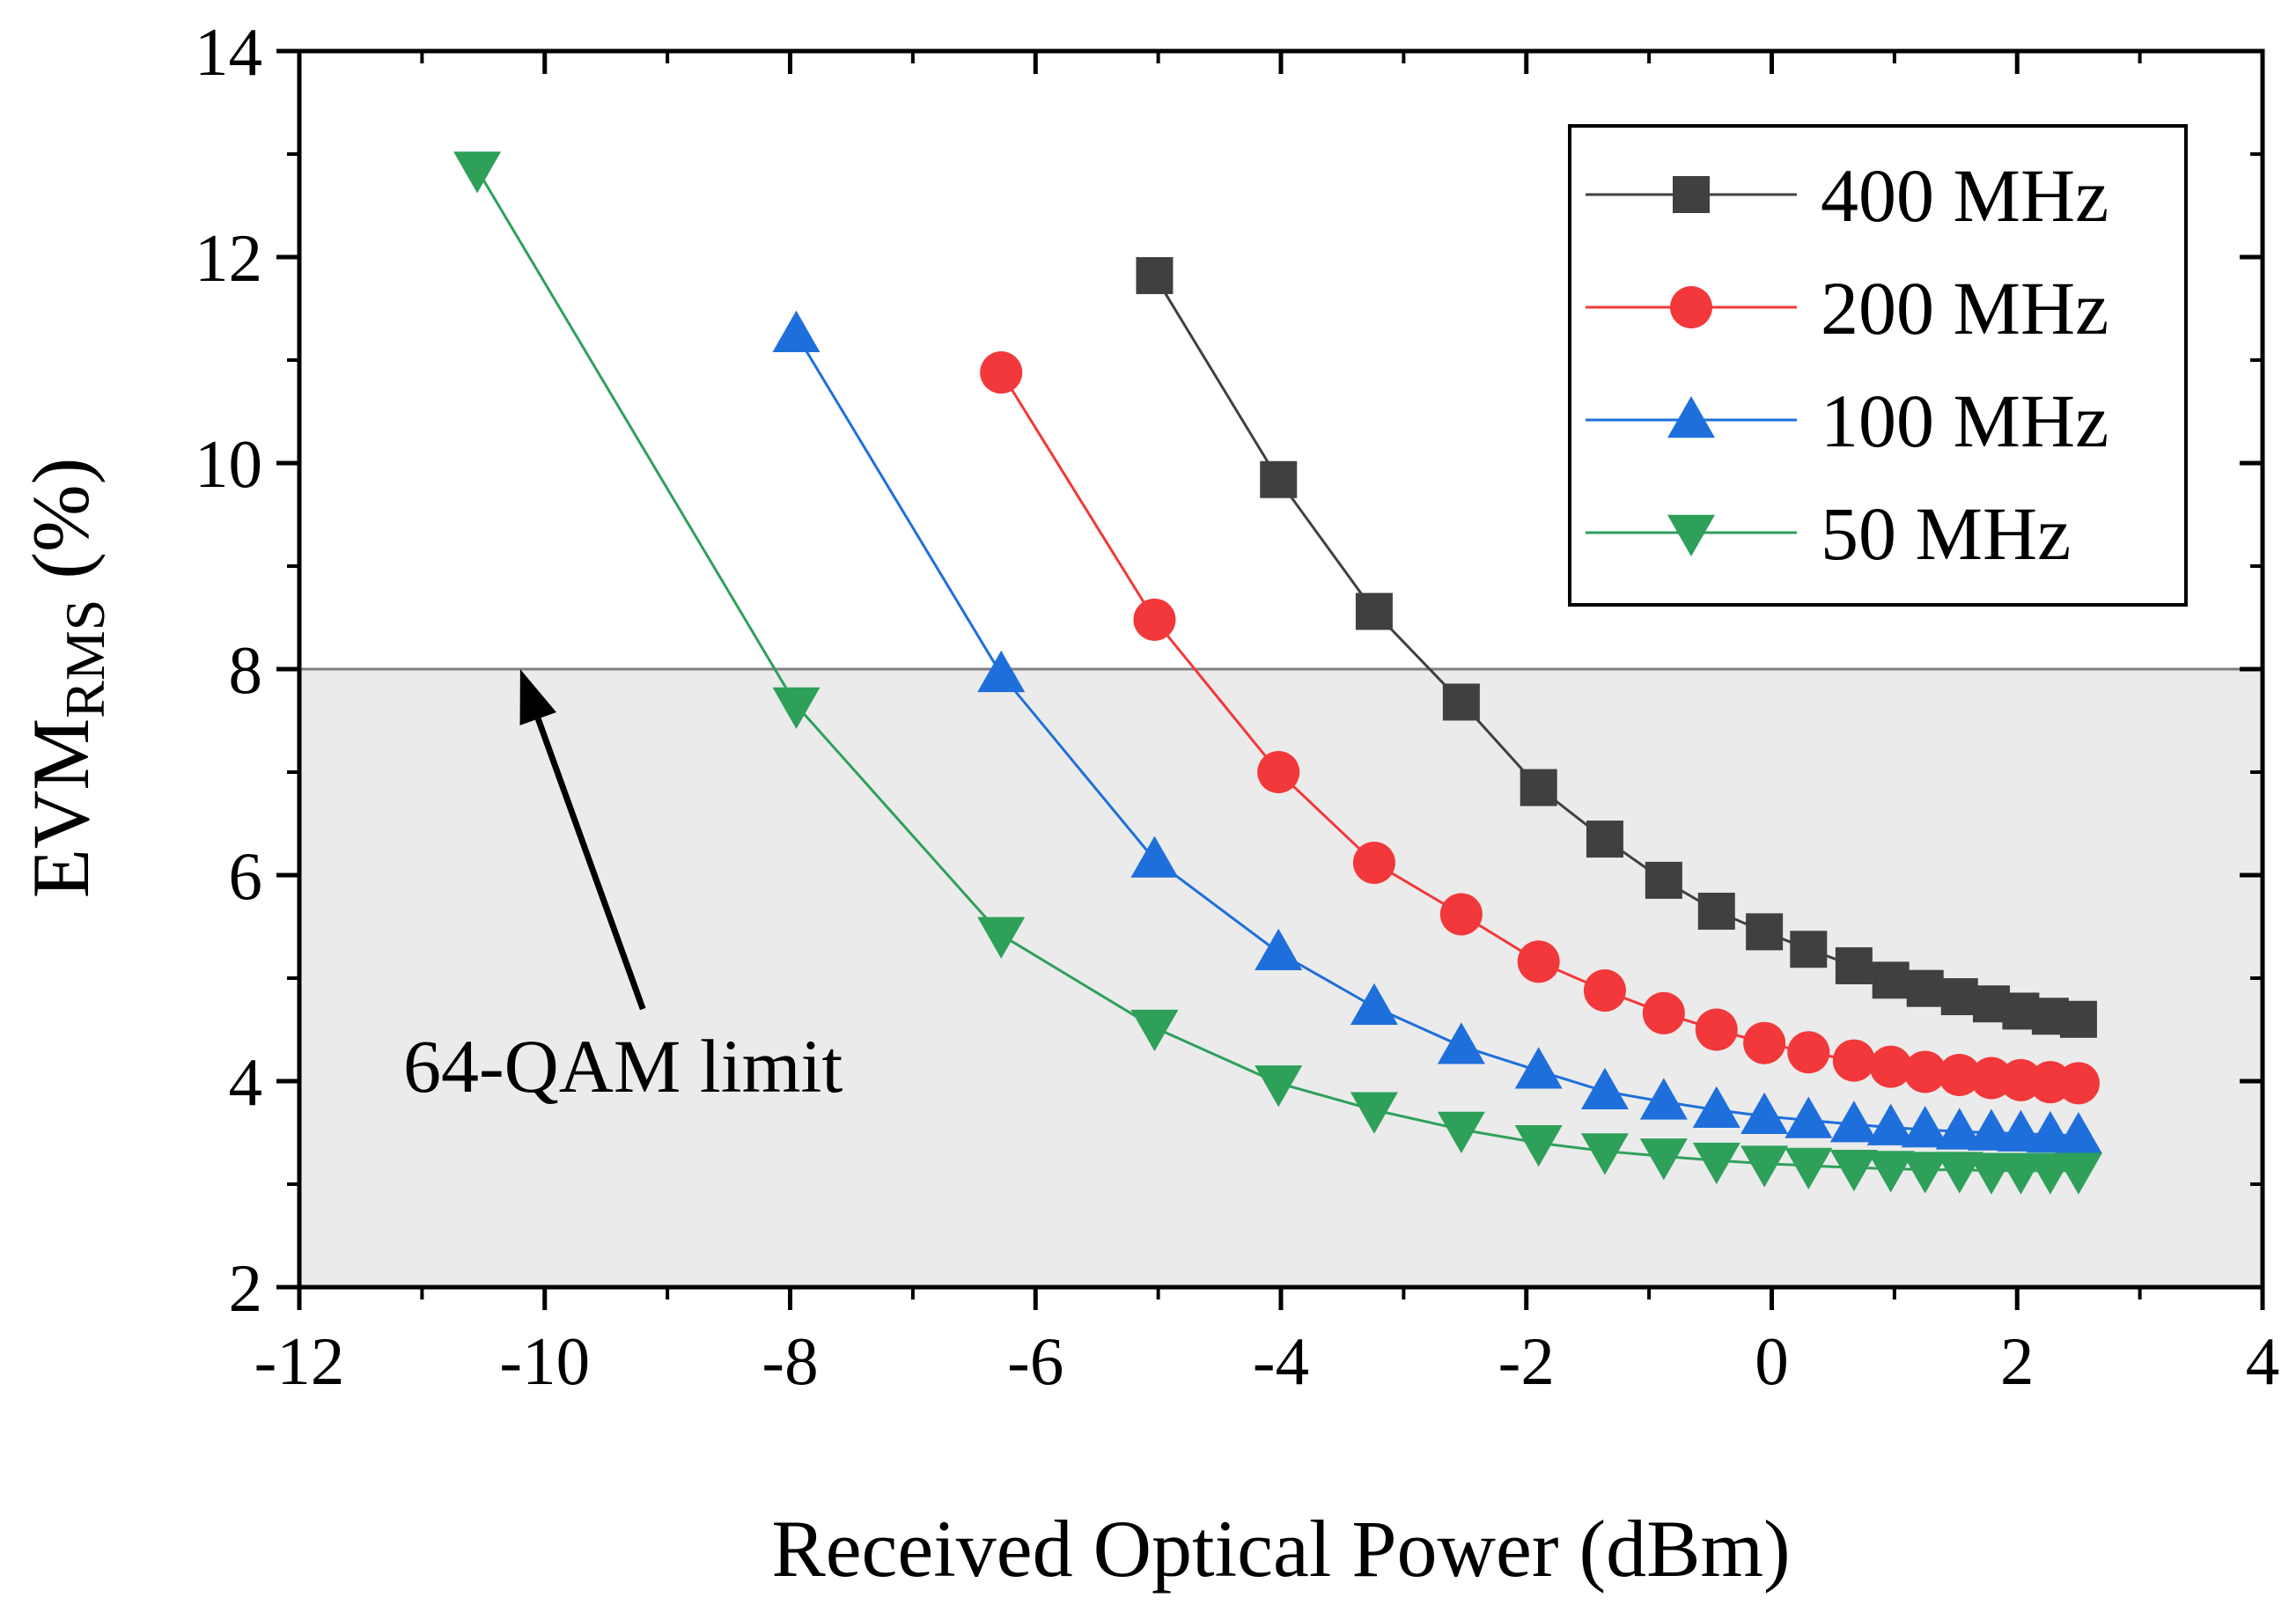  I want to click on legend-box, so click(1878, 365).